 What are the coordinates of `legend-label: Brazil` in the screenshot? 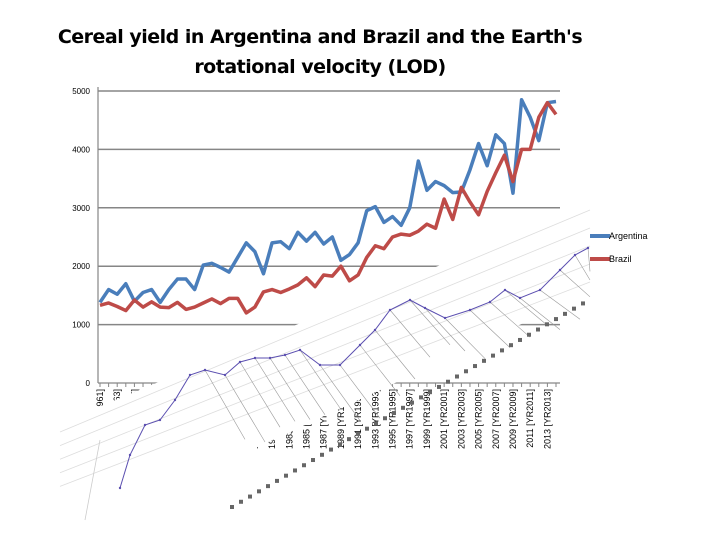 It's located at (620, 259).